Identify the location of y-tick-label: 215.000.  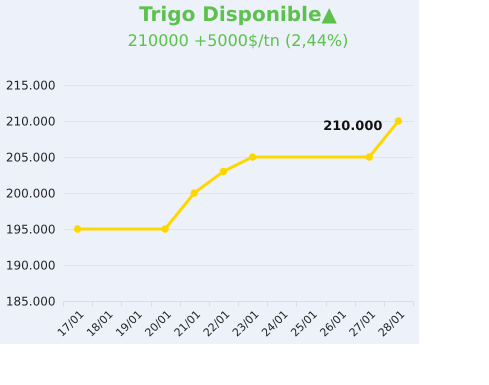
(31, 85).